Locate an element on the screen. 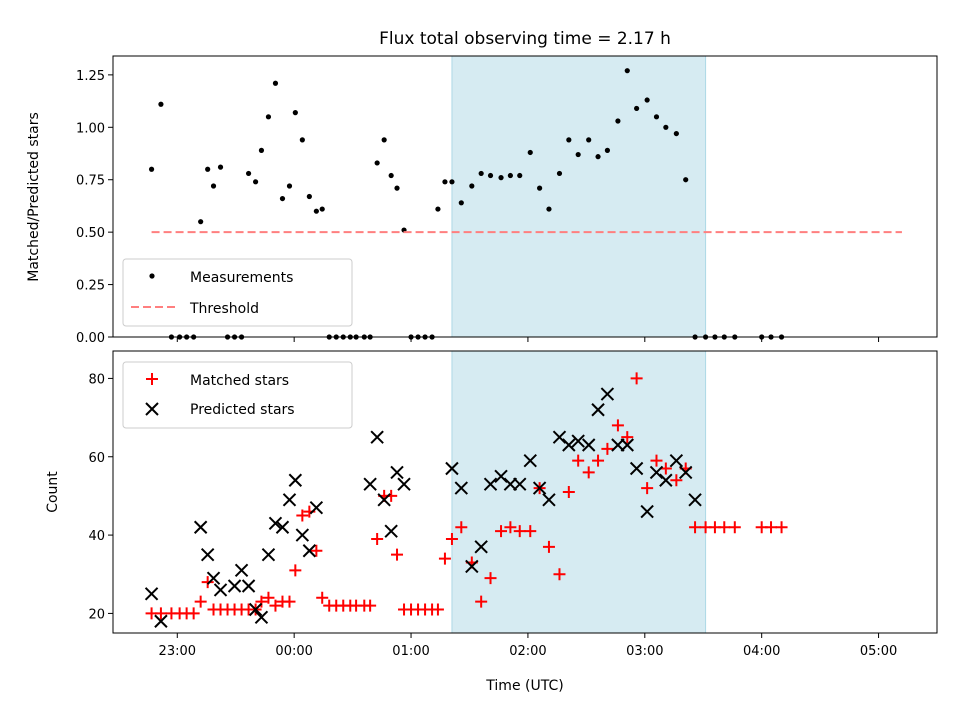 The width and height of the screenshot is (960, 720). legend-label-matched: Matched stars is located at coordinates (239, 381).